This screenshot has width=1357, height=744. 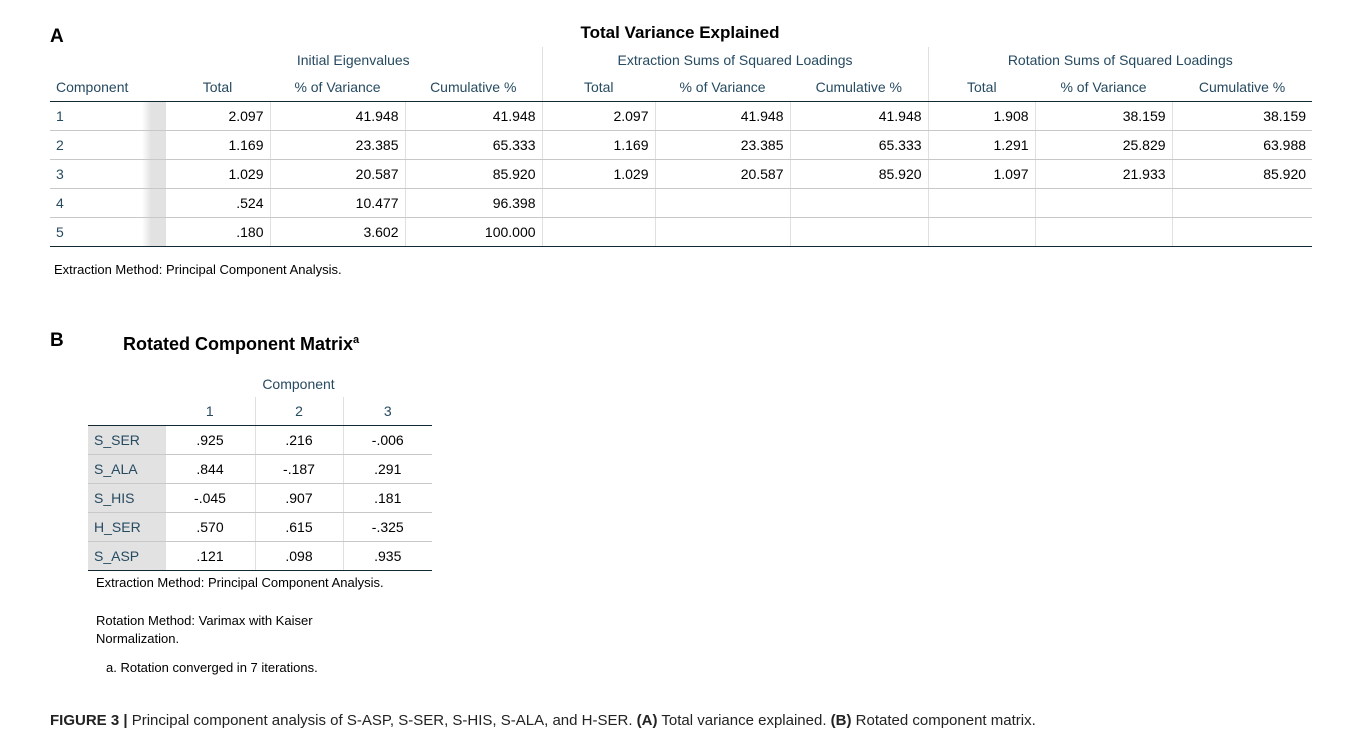 What do you see at coordinates (1242, 145) in the screenshot?
I see `cell: 63.988` at bounding box center [1242, 145].